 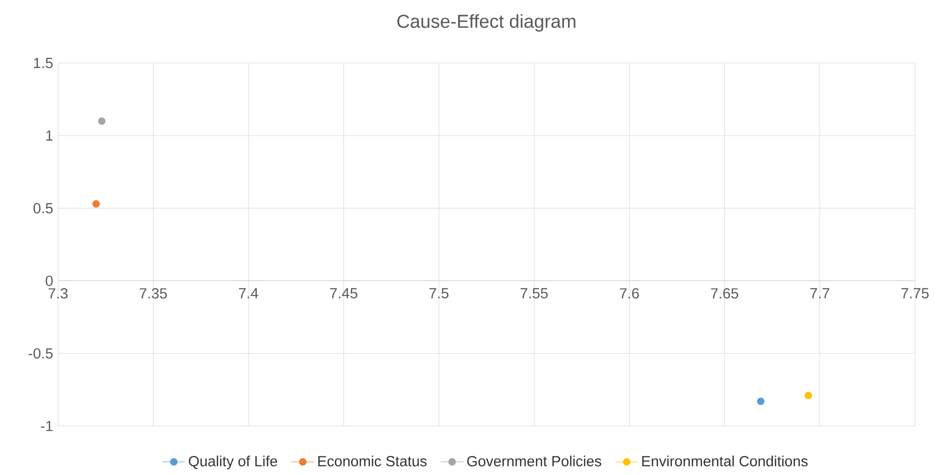 What do you see at coordinates (372, 461) in the screenshot?
I see `legend-label: Economic Status` at bounding box center [372, 461].